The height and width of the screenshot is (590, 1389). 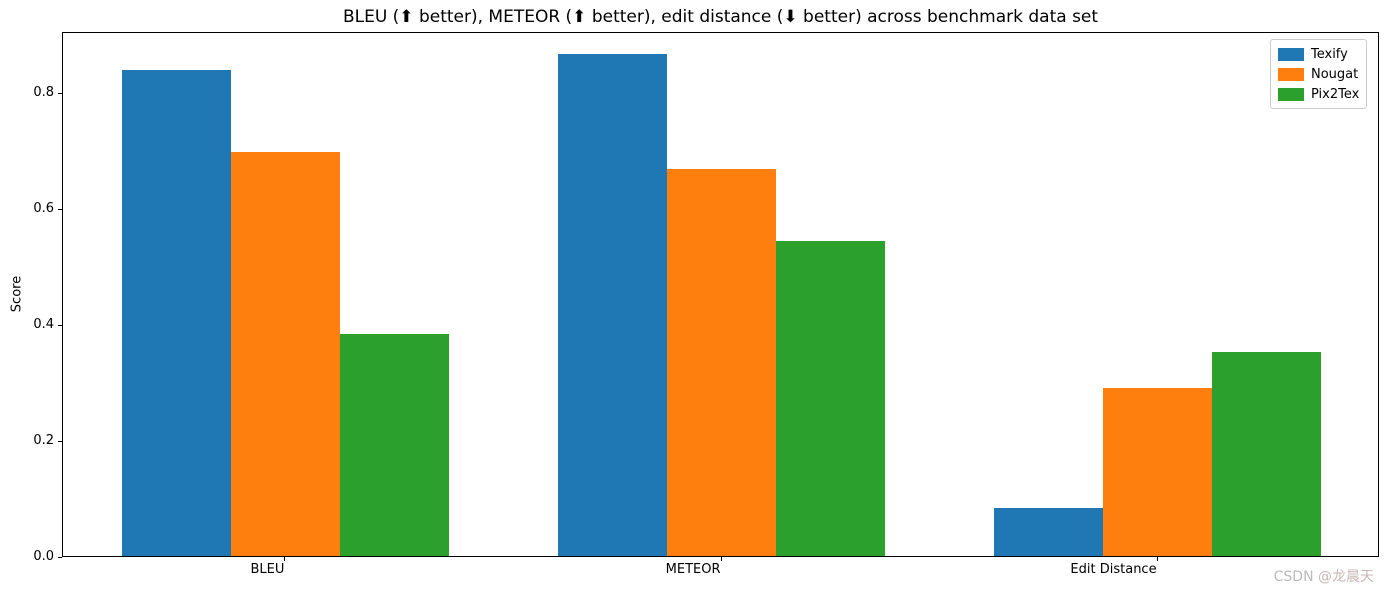 What do you see at coordinates (1293, 577) in the screenshot?
I see `watermark-prefix: CSDN` at bounding box center [1293, 577].